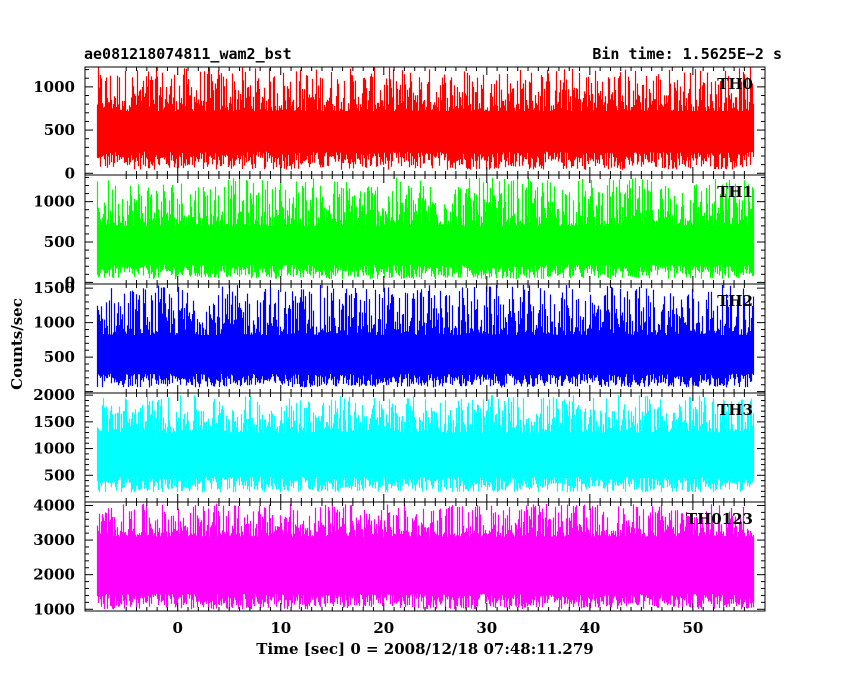 Image resolution: width=850 pixels, height=680 pixels. Describe the element at coordinates (280, 628) in the screenshot. I see `x-tick-label: 10` at that location.